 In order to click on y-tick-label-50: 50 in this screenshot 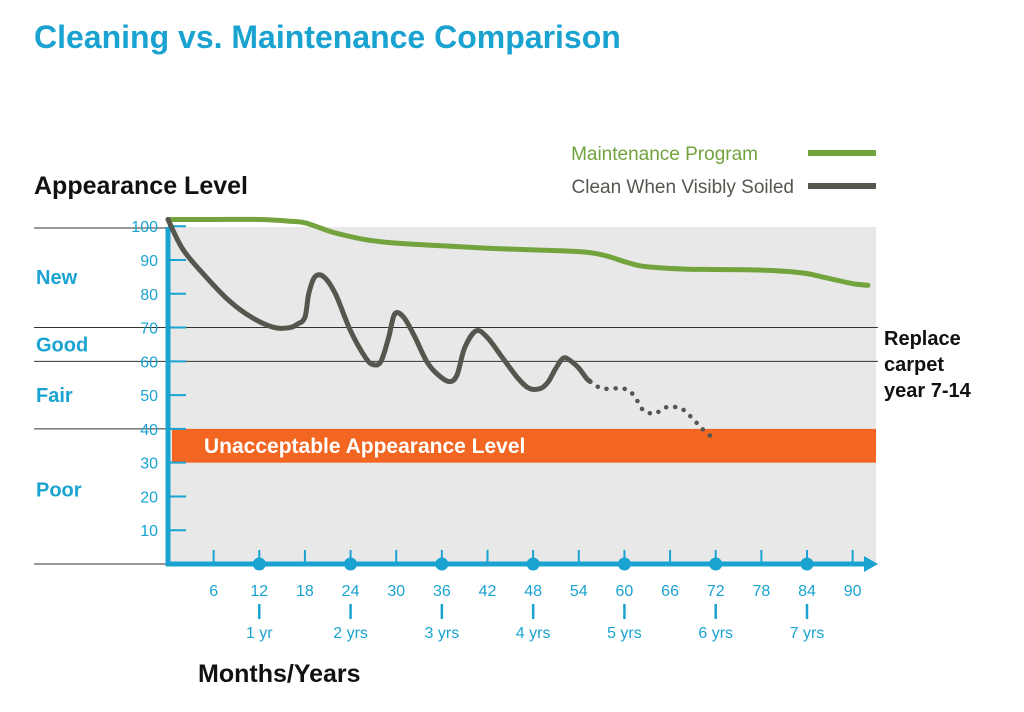, I will do `click(149, 396)`.